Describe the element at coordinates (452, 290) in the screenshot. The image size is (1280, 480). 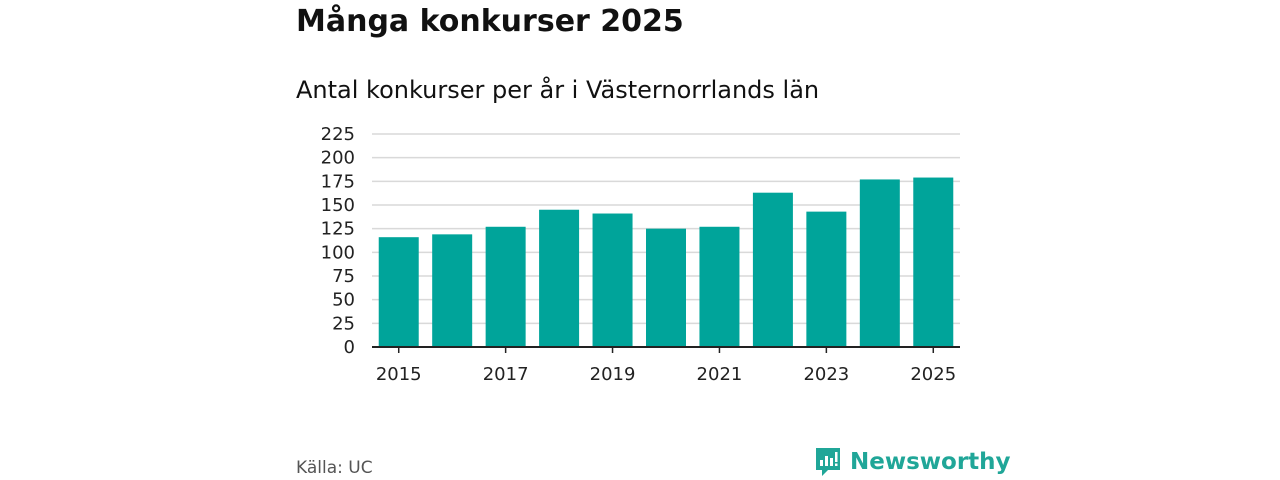
I see `bar-2016` at that location.